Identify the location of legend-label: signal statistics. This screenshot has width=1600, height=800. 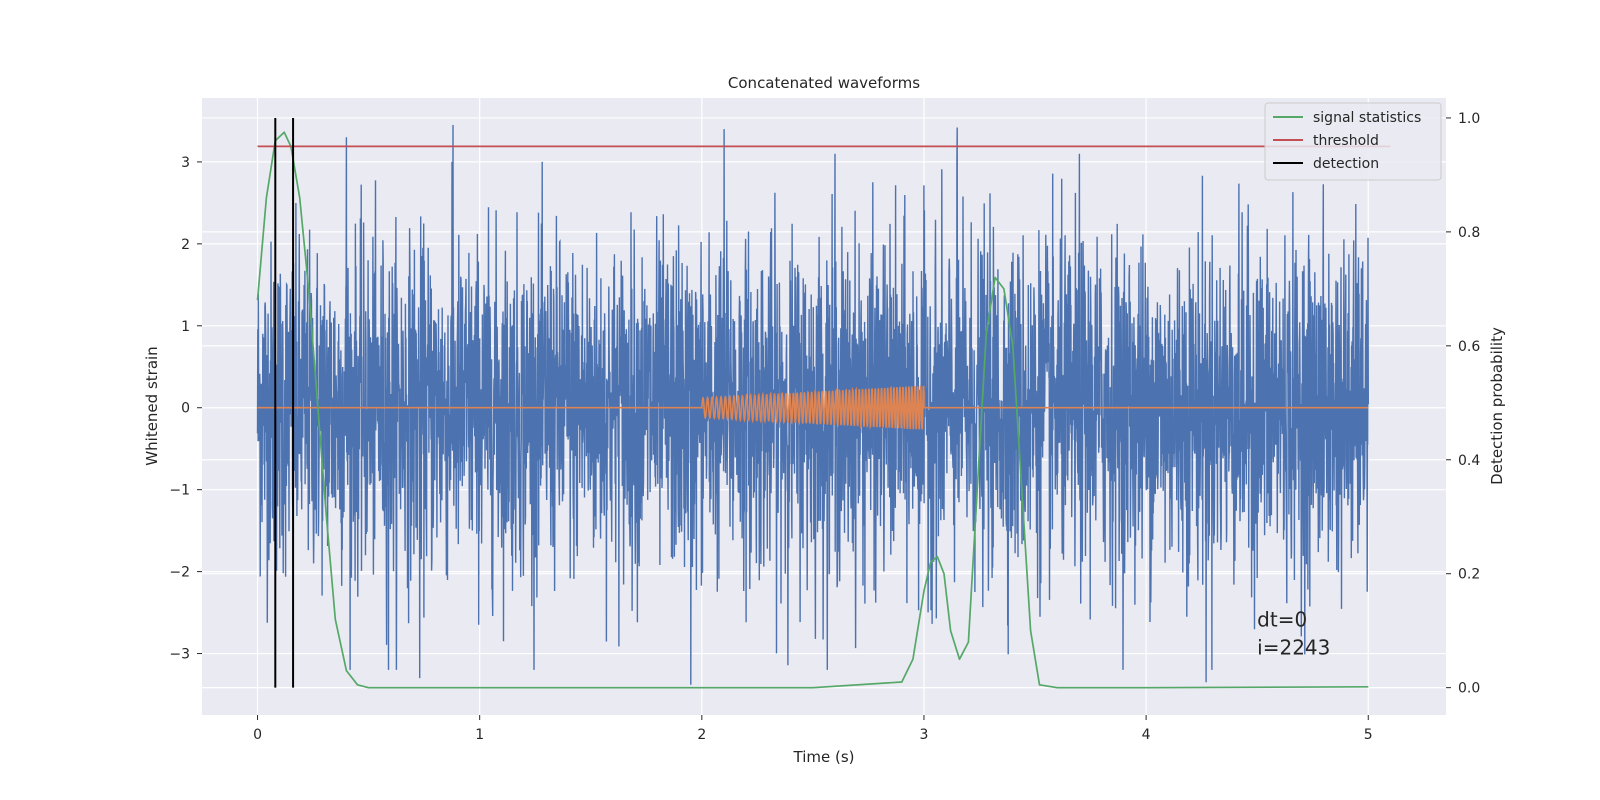
(1367, 118).